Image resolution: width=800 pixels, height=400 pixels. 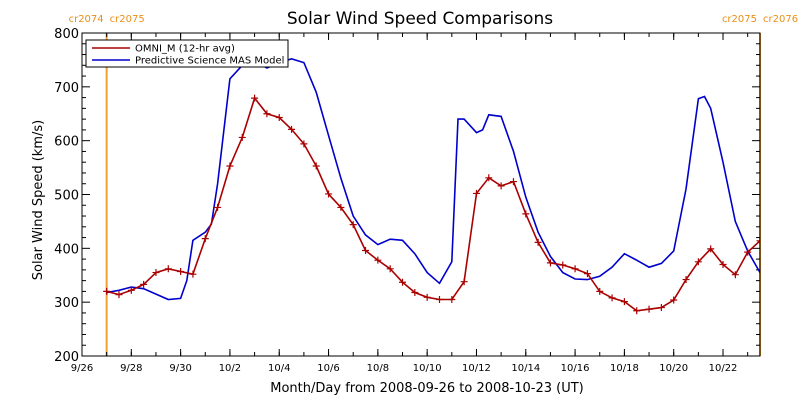 I want to click on legend-box, so click(x=187, y=53).